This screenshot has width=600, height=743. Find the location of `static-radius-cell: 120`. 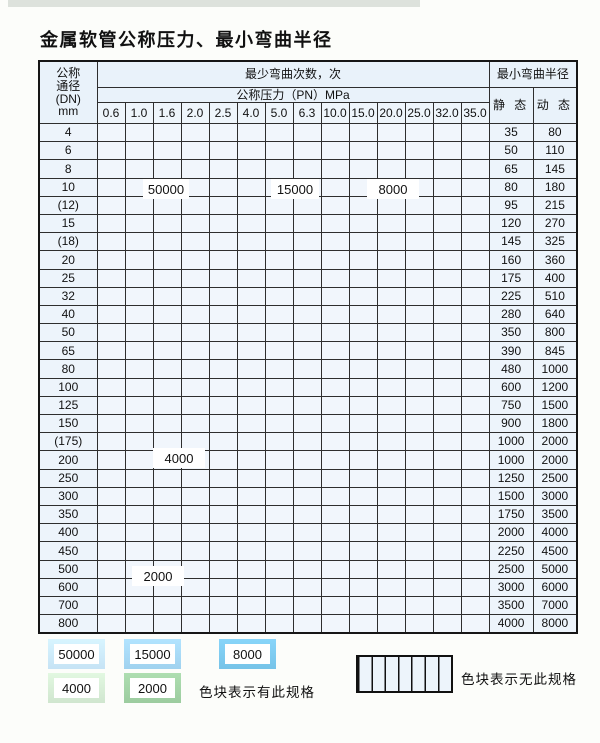

static-radius-cell: 120 is located at coordinates (511, 223).